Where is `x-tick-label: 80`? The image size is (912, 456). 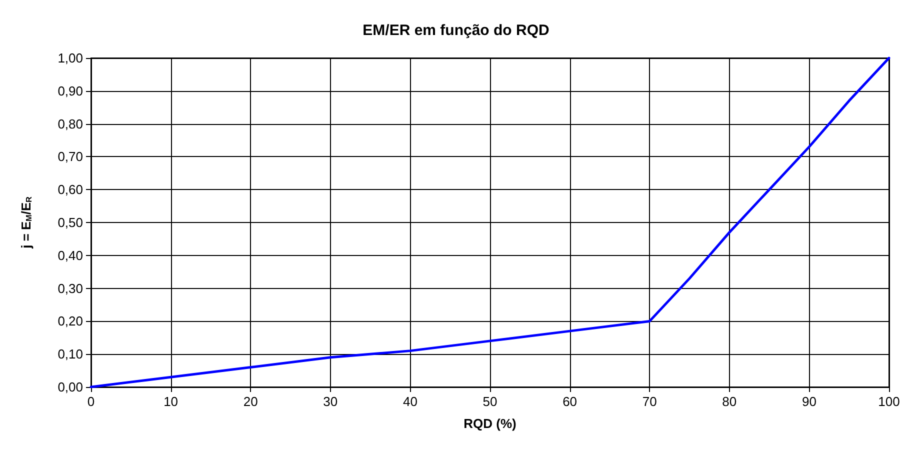
x-tick-label: 80 is located at coordinates (729, 401).